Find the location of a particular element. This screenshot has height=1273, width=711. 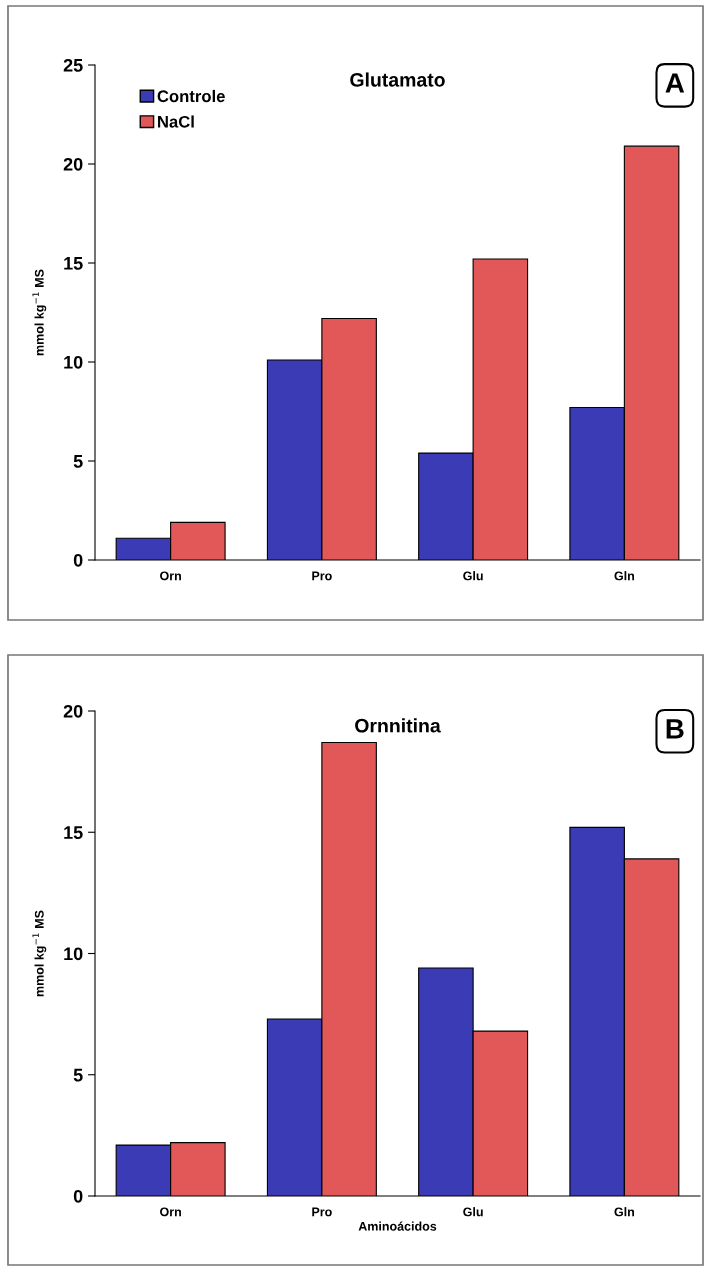

y-tick-label: 25 is located at coordinates (73, 65).